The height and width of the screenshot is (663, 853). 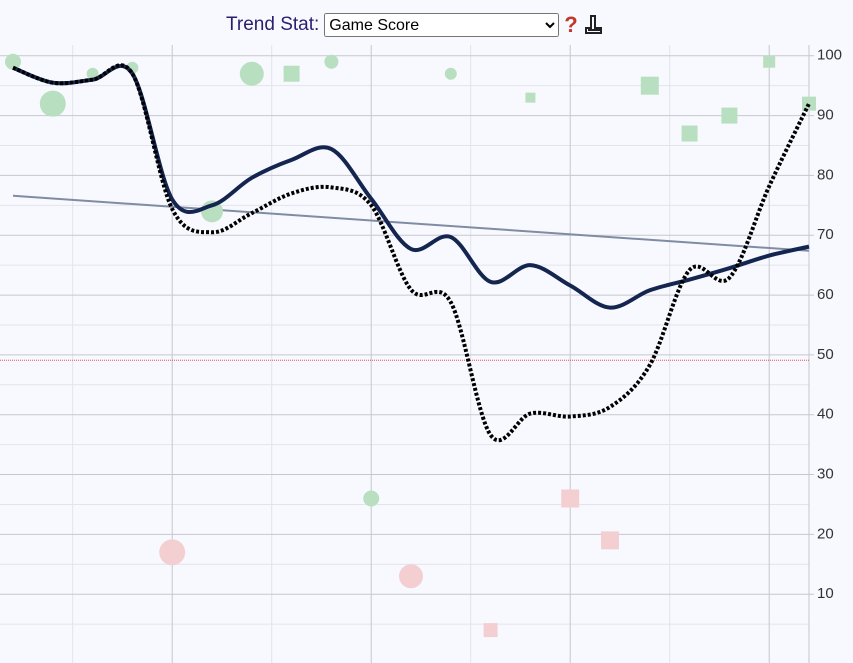 I want to click on help-icon: ?, so click(x=571, y=24).